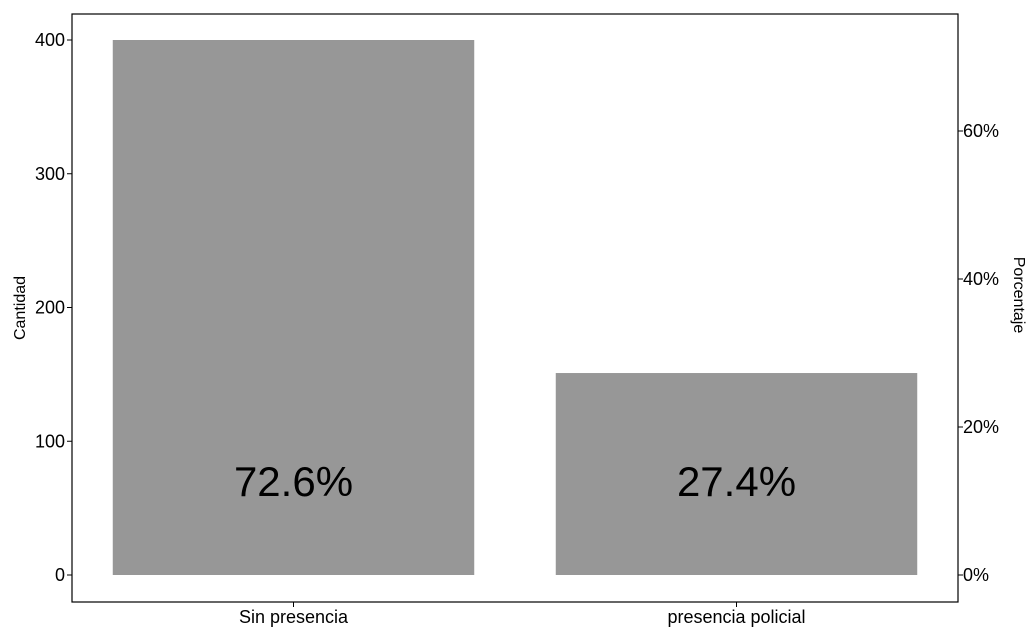 This screenshot has height=627, width=1029. I want to click on y-tick-label-right-1: 20%, so click(981, 427).